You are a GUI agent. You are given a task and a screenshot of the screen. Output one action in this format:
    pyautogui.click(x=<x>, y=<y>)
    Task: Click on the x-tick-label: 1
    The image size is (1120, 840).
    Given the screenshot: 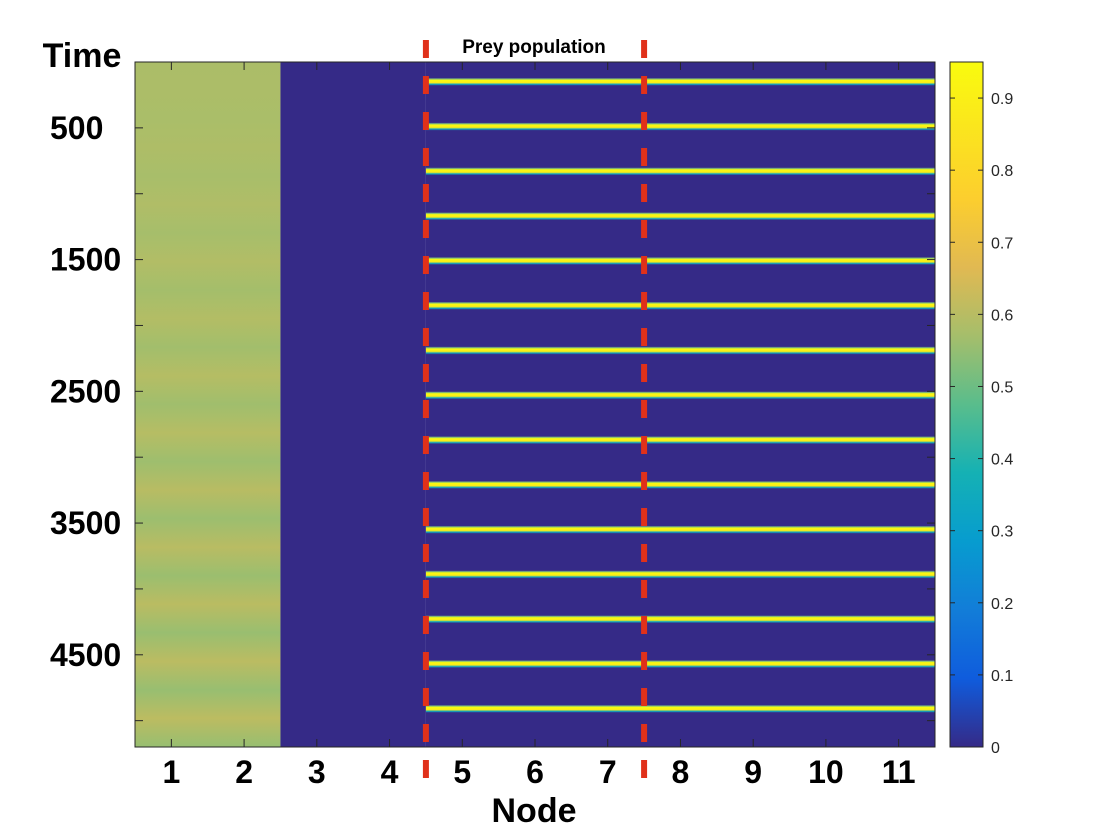 What is the action you would take?
    pyautogui.click(x=171, y=772)
    